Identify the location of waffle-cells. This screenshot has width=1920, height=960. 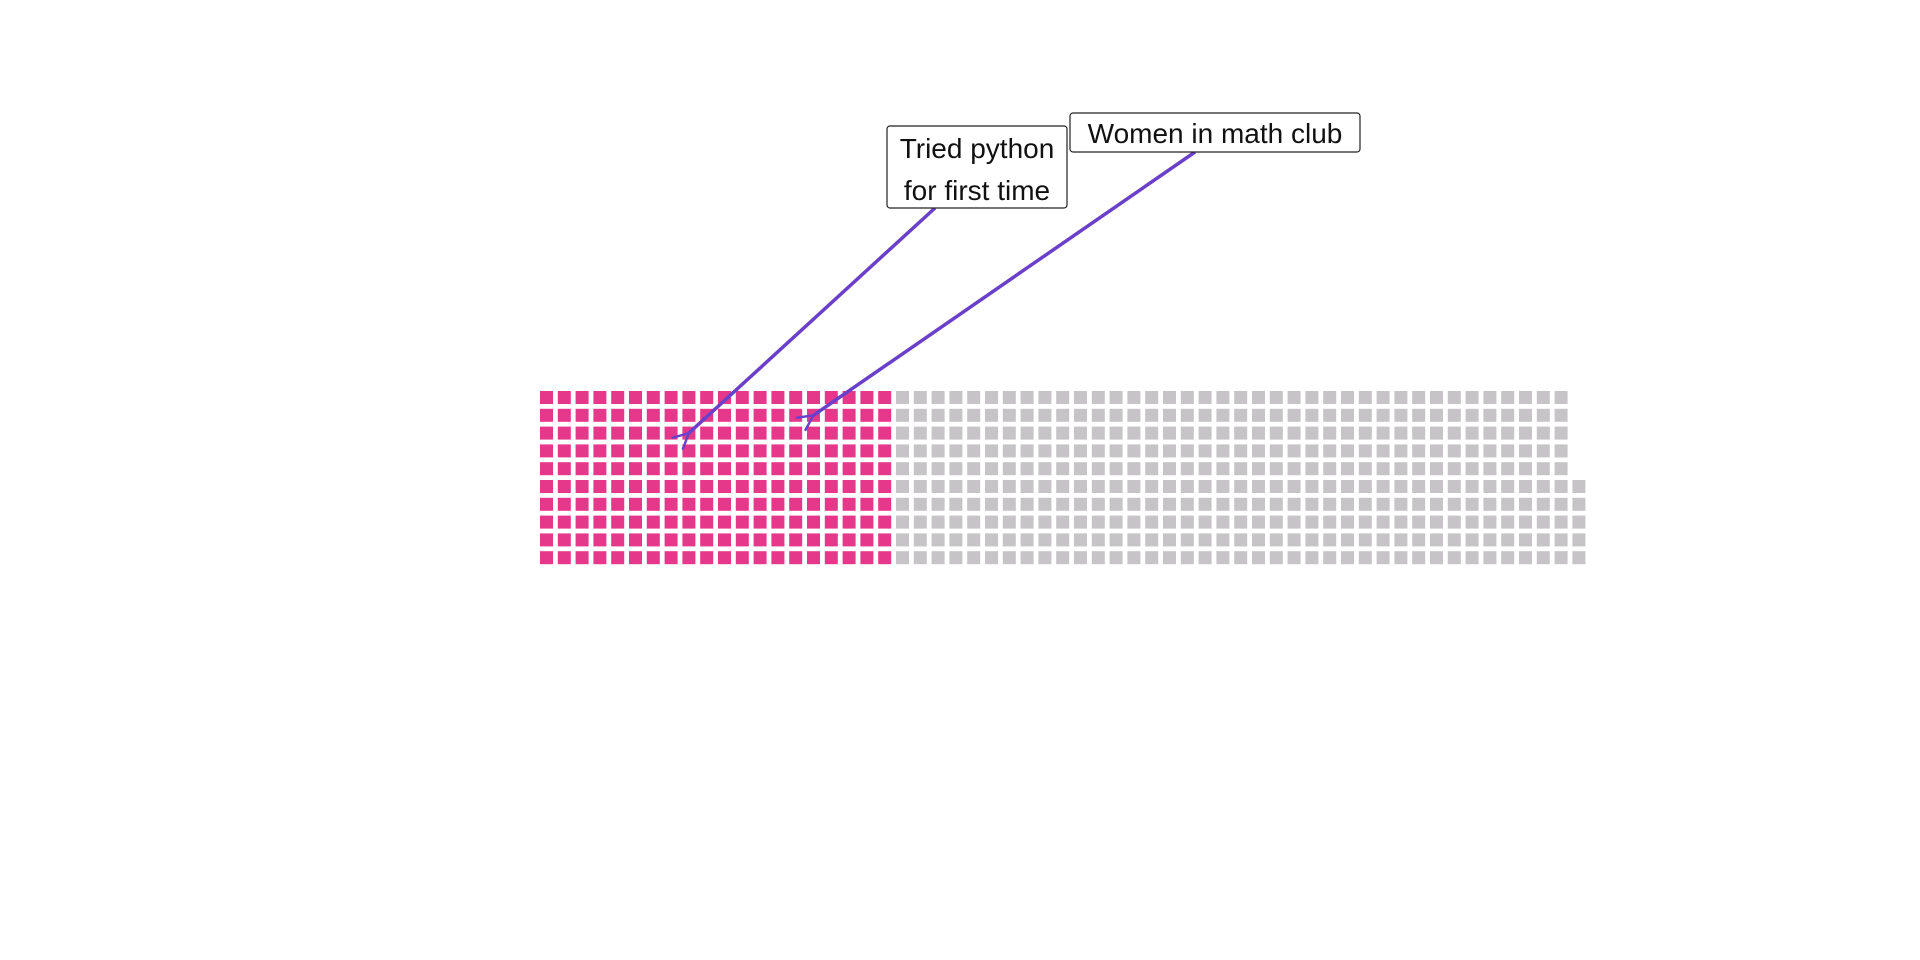
(1062, 477).